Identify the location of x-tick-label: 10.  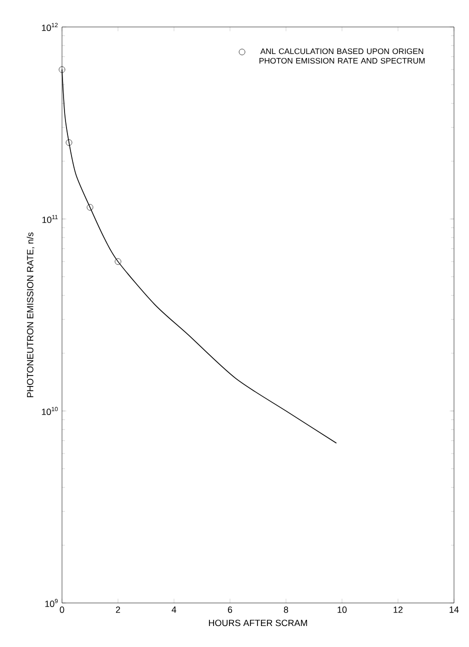
(342, 609).